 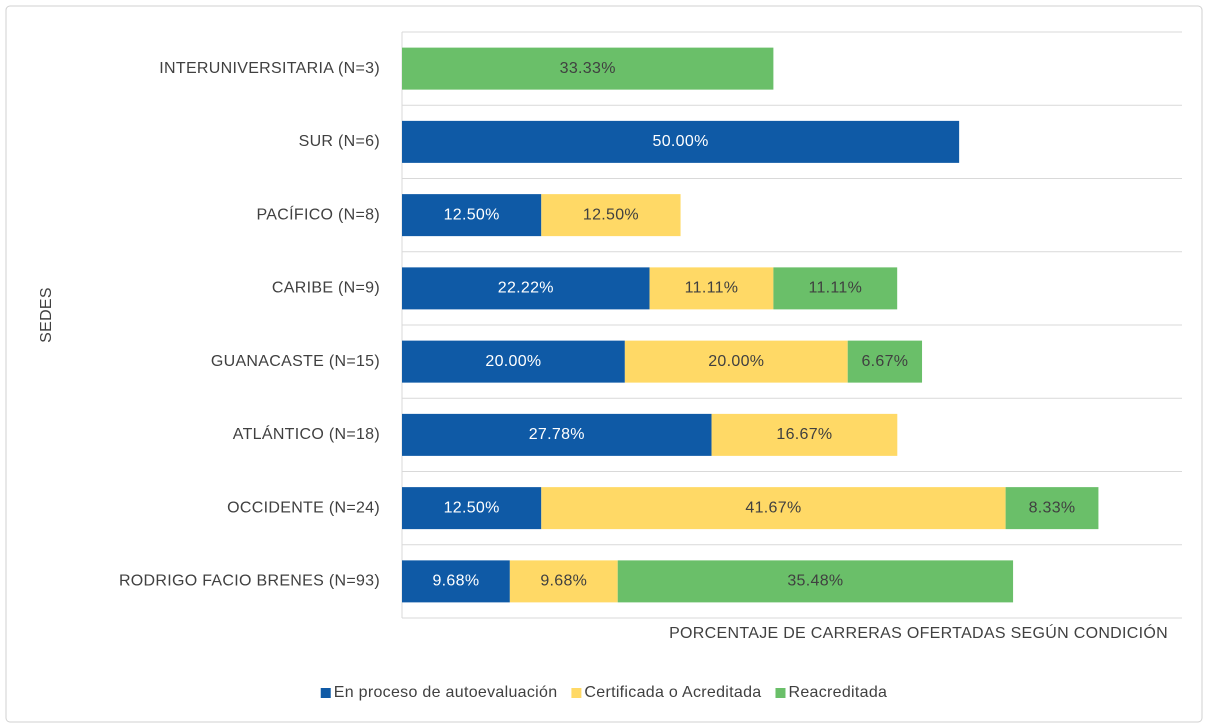 I want to click on y-tick-label: GUANACASTE (N=15), so click(x=295, y=361).